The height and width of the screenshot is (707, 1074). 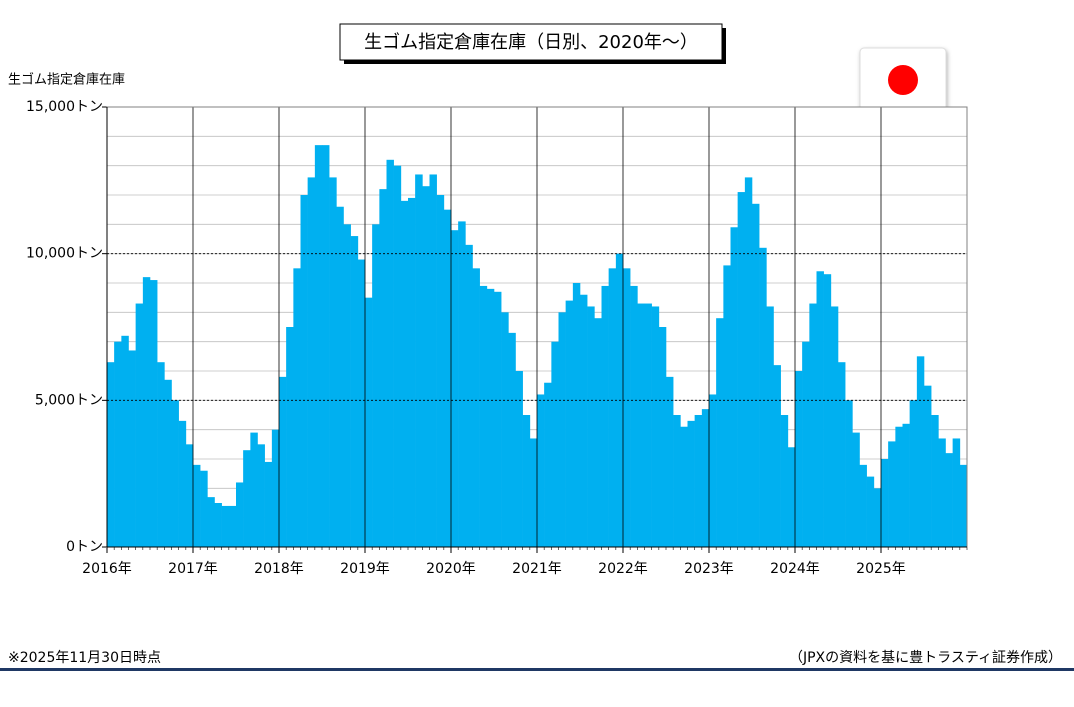 I want to click on x-tick-label: 2020年, so click(x=451, y=569).